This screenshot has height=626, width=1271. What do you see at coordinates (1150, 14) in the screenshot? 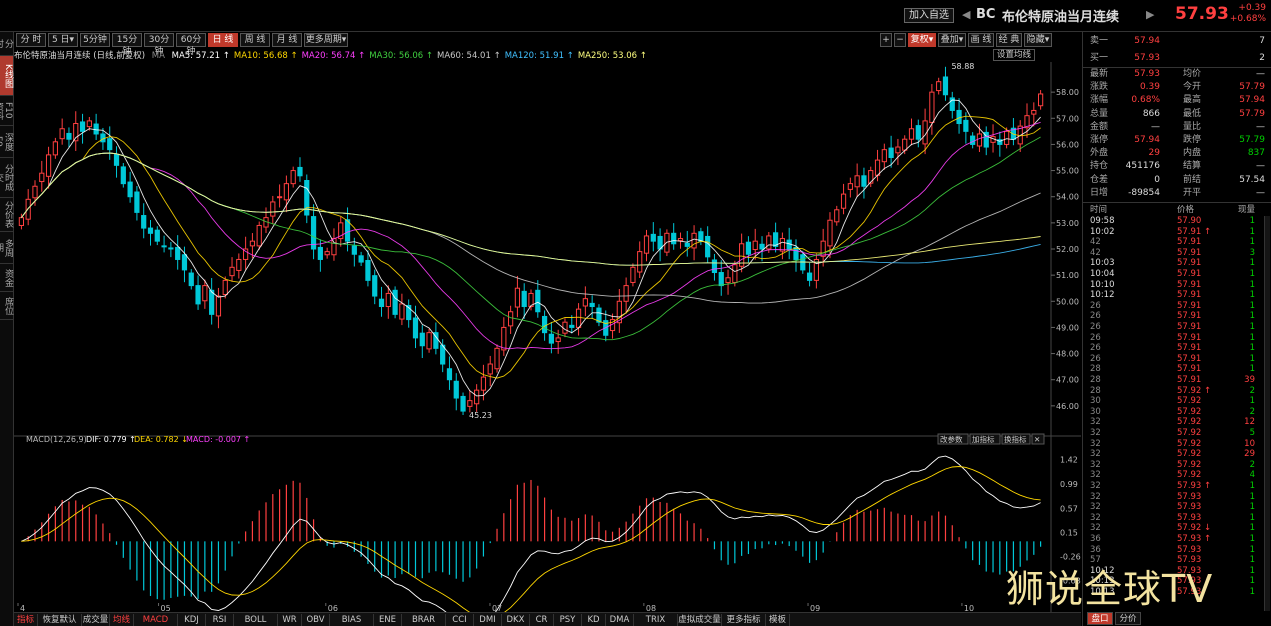
I see `next-symbol-icon: ▶` at bounding box center [1150, 14].